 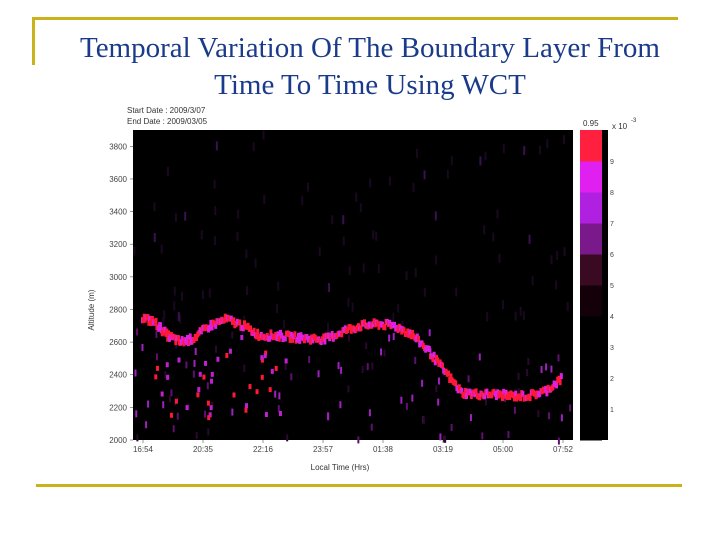 What do you see at coordinates (118, 375) in the screenshot?
I see `y-tick-label: 2400` at bounding box center [118, 375].